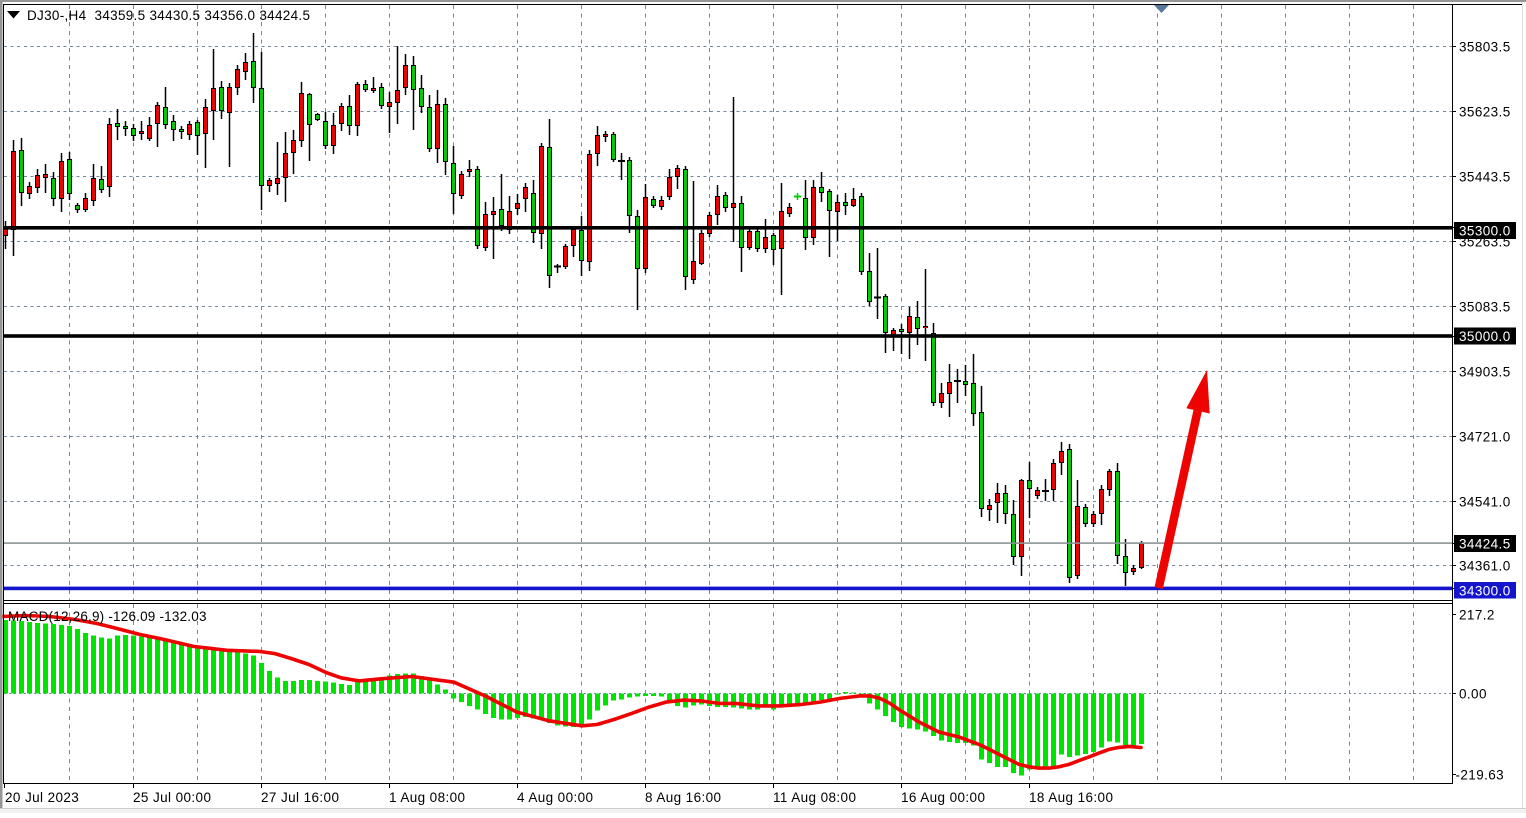  I want to click on svg-text: 16 Aug 00:00, so click(943, 797).